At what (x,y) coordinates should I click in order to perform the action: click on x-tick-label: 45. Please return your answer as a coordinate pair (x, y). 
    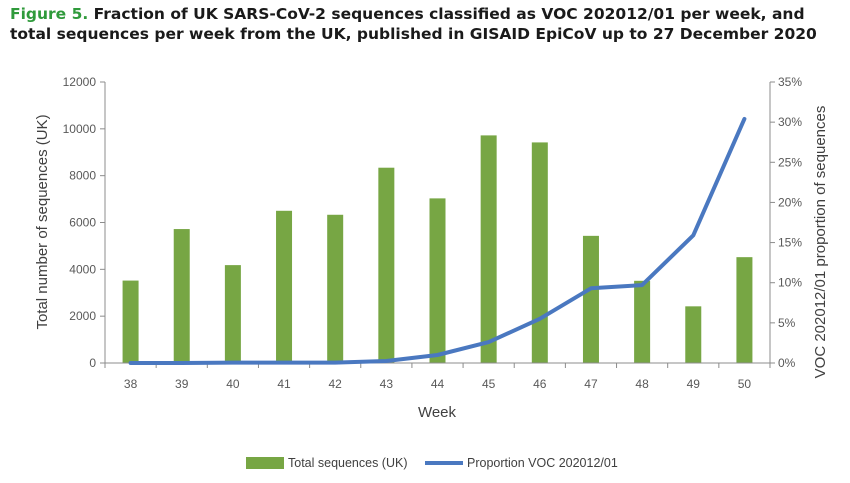
    Looking at the image, I should click on (489, 384).